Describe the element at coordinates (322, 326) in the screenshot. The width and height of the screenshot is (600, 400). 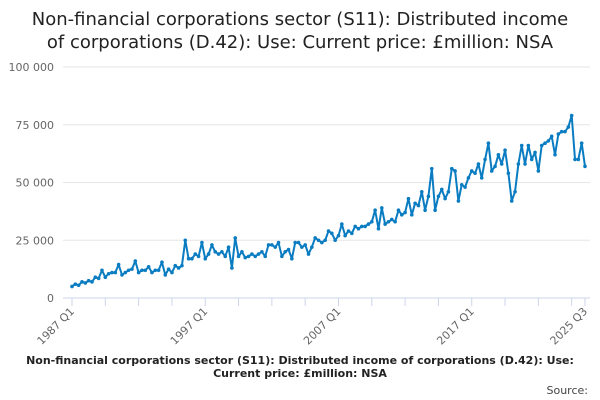
I see `x-tick-label: 2007 Q1` at that location.